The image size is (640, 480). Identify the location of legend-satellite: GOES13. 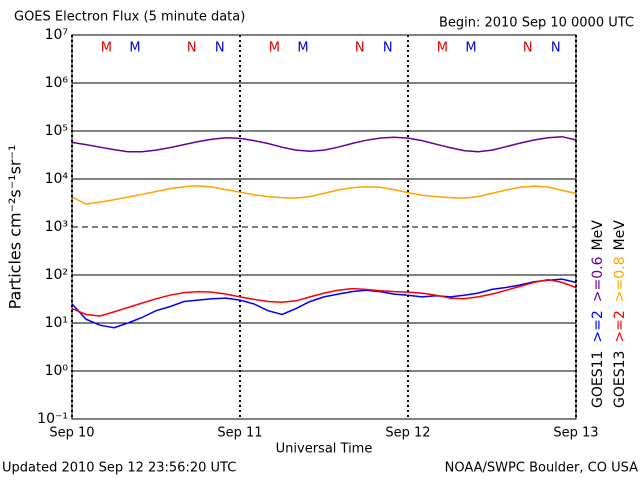
(620, 379).